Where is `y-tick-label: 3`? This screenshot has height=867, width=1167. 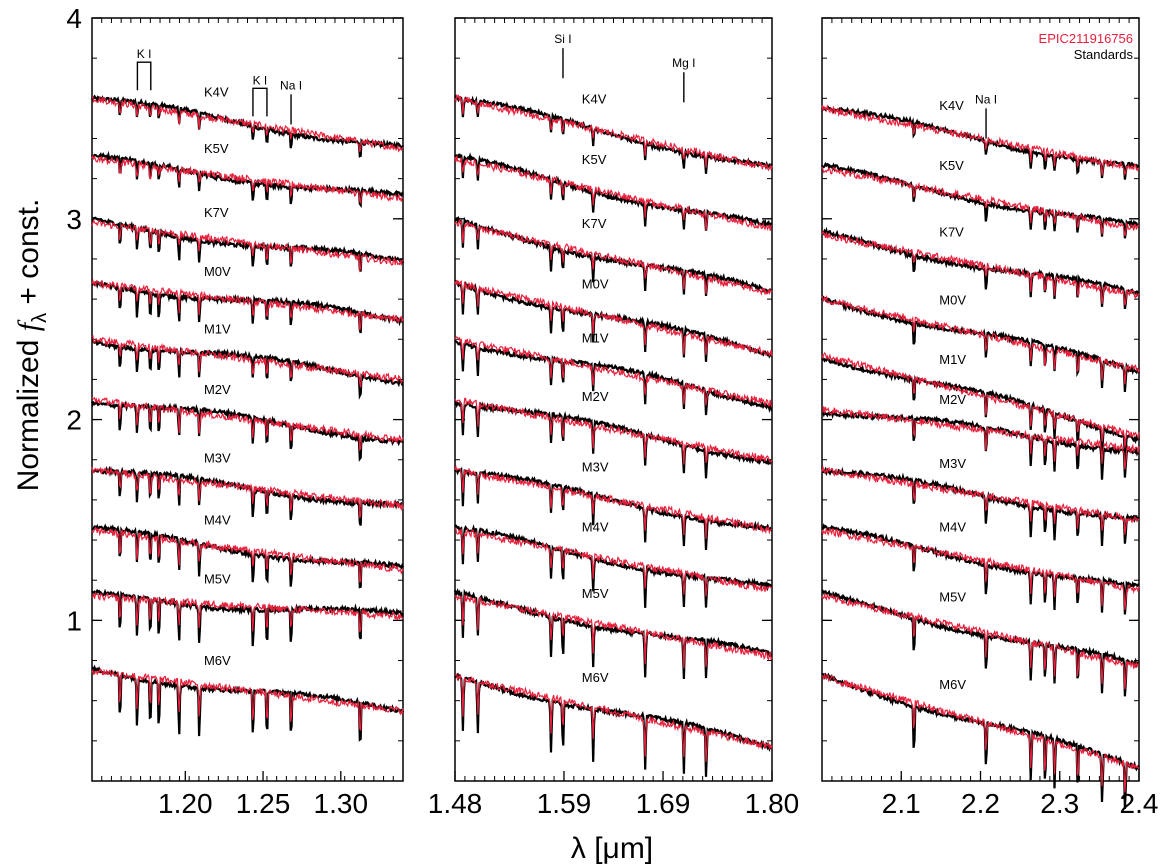 y-tick-label: 3 is located at coordinates (74, 219).